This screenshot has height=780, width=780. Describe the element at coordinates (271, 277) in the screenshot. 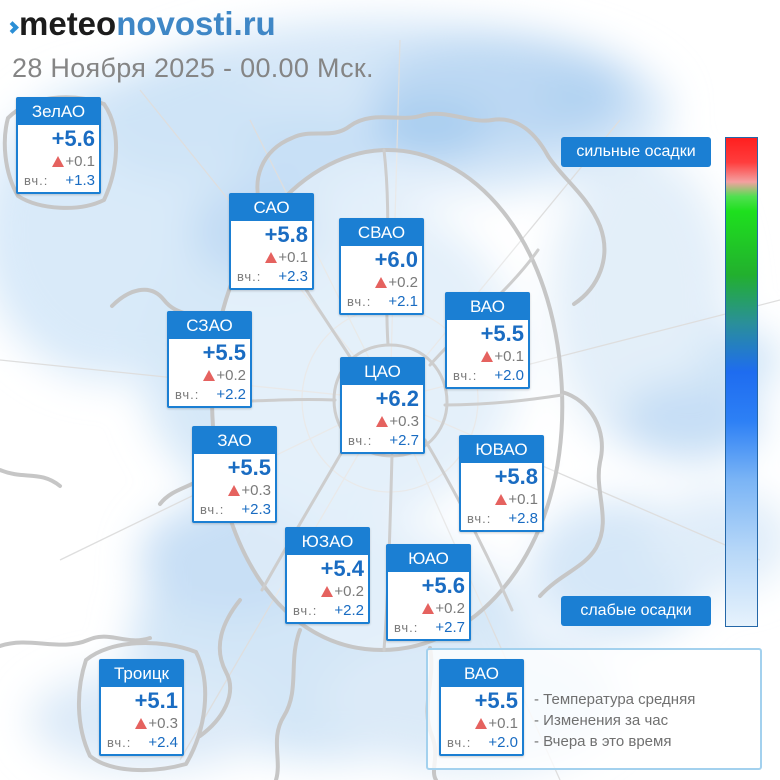

I see `yesterday-row: вч.: +2.3` at that location.